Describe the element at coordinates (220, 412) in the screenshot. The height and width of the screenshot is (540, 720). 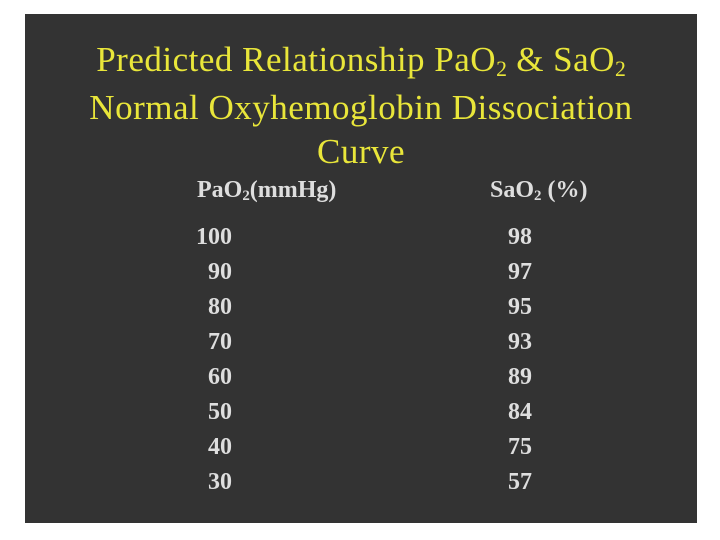
I see `pao2-value: 50` at that location.